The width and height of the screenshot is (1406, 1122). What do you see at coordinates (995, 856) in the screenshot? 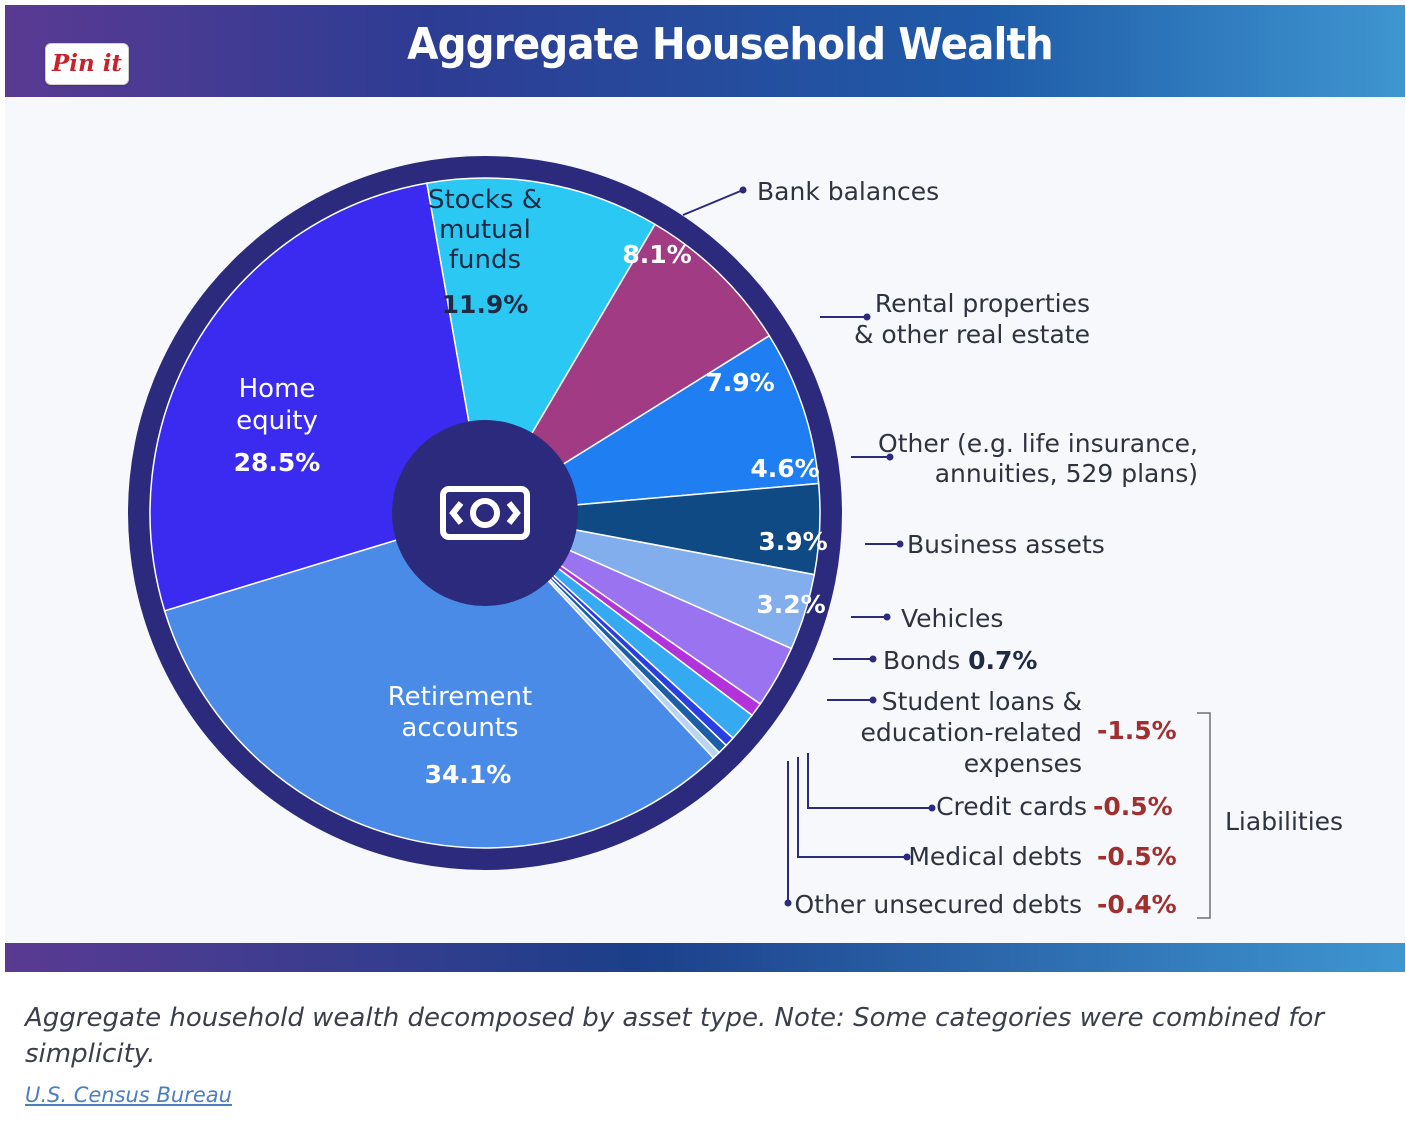
I see `callout-label: Medical debts` at bounding box center [995, 856].